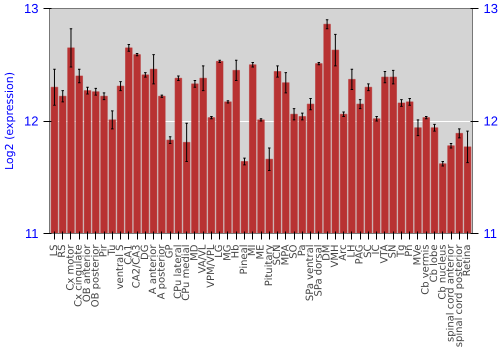 This screenshot has height=350, width=500. Describe the element at coordinates (31, 8) in the screenshot. I see `y-tick-label: 13` at that location.